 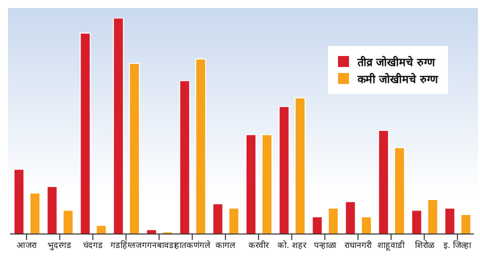 What do you see at coordinates (60, 246) in the screenshot?
I see `x-tick-label: भुदरगड` at bounding box center [60, 246].